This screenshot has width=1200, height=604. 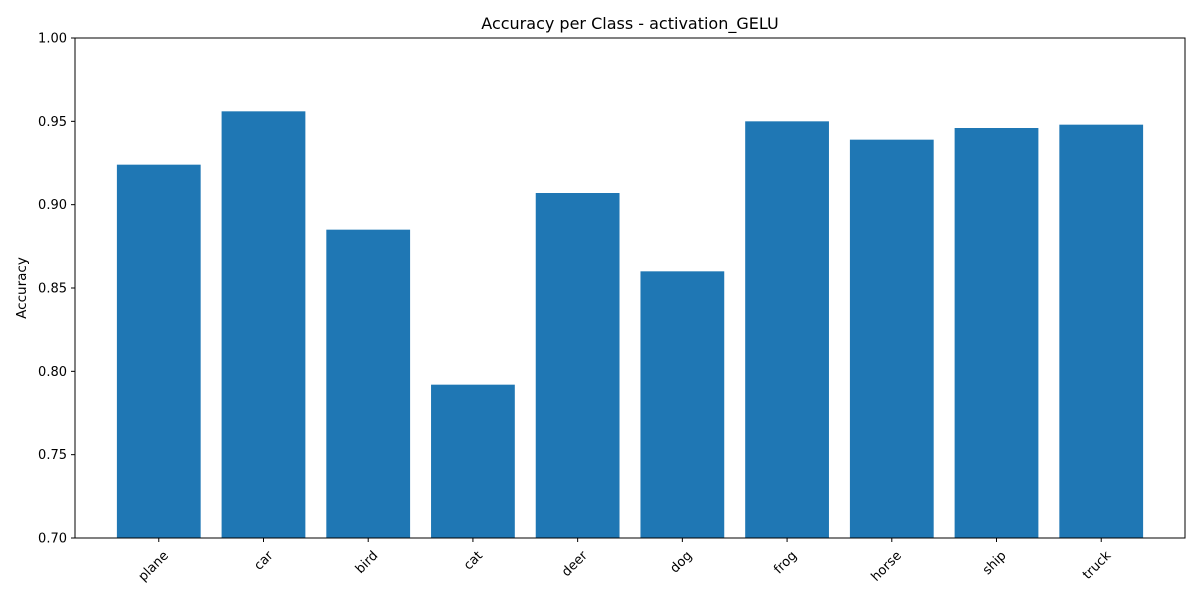 What do you see at coordinates (682, 404) in the screenshot?
I see `bar-dog` at bounding box center [682, 404].